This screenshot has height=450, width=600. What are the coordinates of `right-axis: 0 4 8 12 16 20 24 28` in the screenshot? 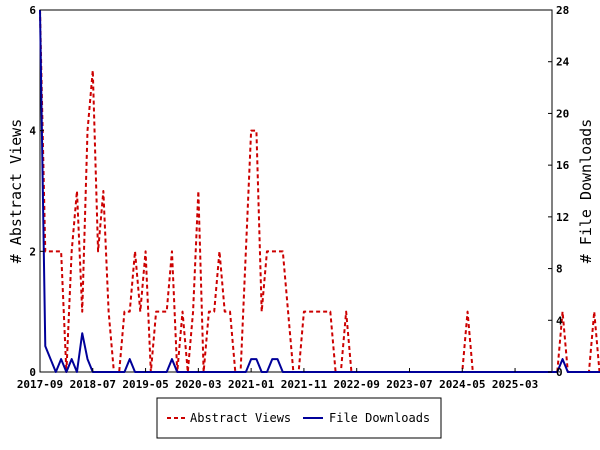 It's located at (559, 191).